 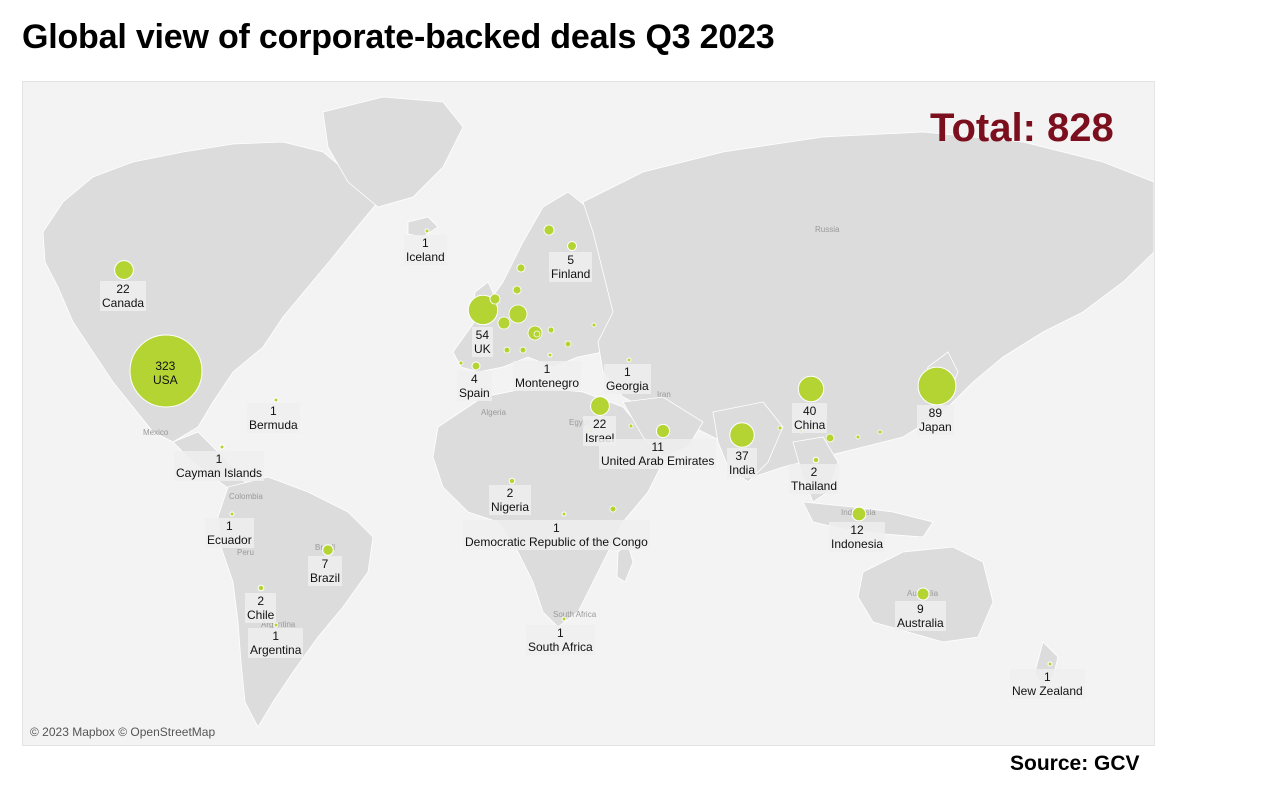 I want to click on label-drc: 1 Democratic Republic of the Congo, so click(x=556, y=535).